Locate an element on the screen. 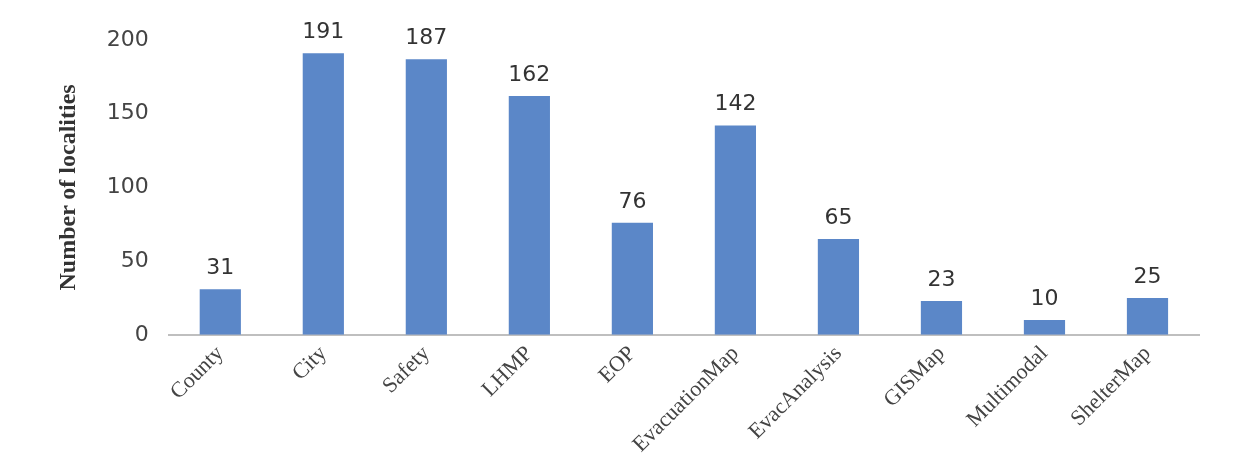  data-label: 142 is located at coordinates (735, 103).